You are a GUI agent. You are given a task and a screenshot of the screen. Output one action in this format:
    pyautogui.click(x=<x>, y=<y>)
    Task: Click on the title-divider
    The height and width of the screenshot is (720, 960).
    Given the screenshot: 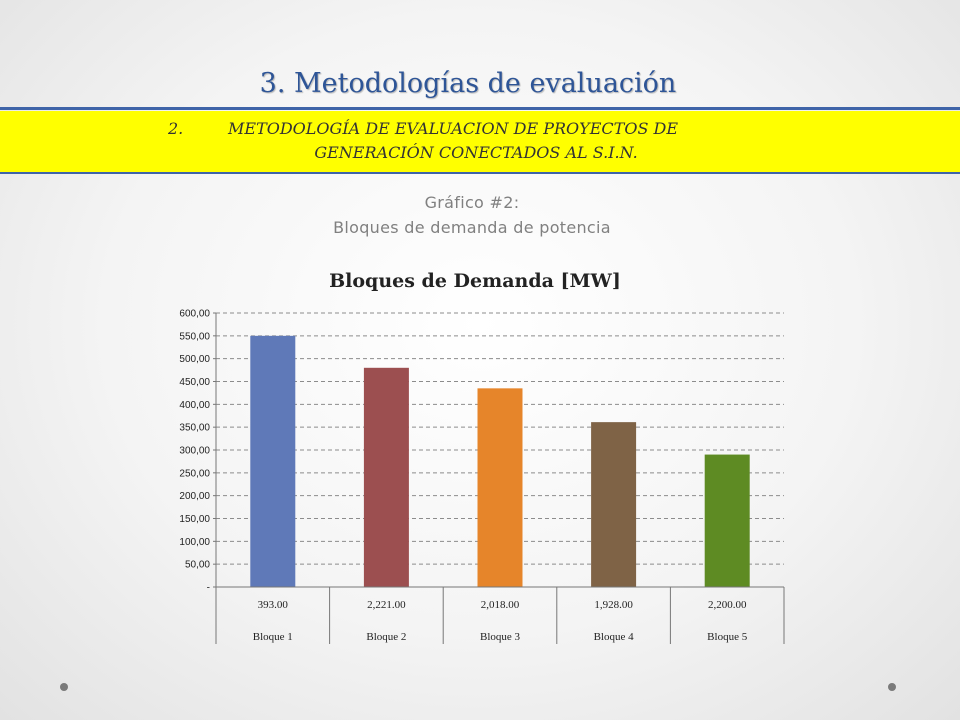 What is the action you would take?
    pyautogui.click(x=480, y=108)
    